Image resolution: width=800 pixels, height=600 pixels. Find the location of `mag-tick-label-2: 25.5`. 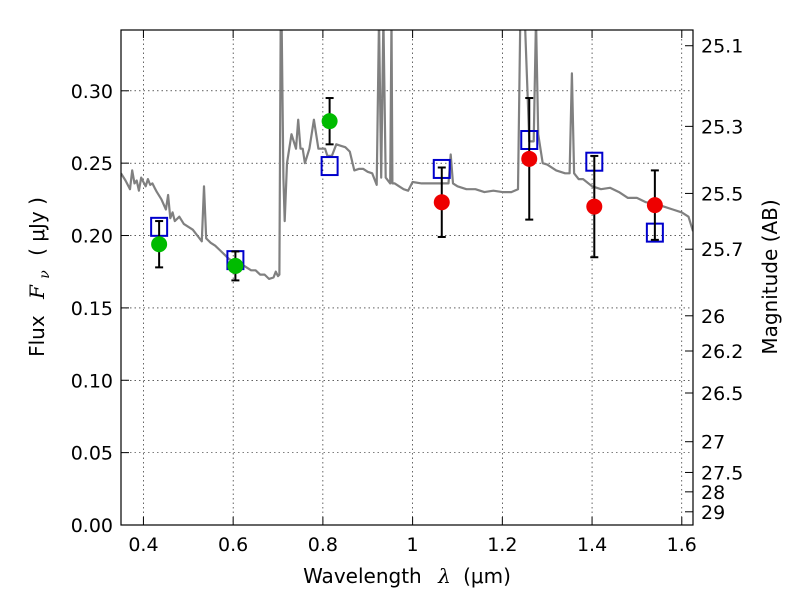

mag-tick-label-2: 25.5 is located at coordinates (722, 194).